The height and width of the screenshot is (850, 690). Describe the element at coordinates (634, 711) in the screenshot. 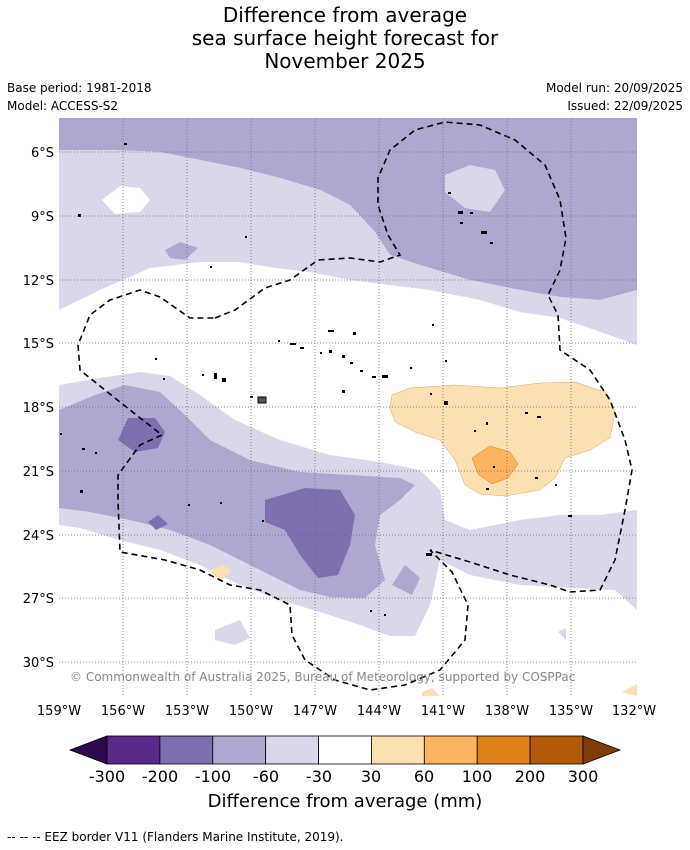

I see `lon-label: 132°W` at that location.